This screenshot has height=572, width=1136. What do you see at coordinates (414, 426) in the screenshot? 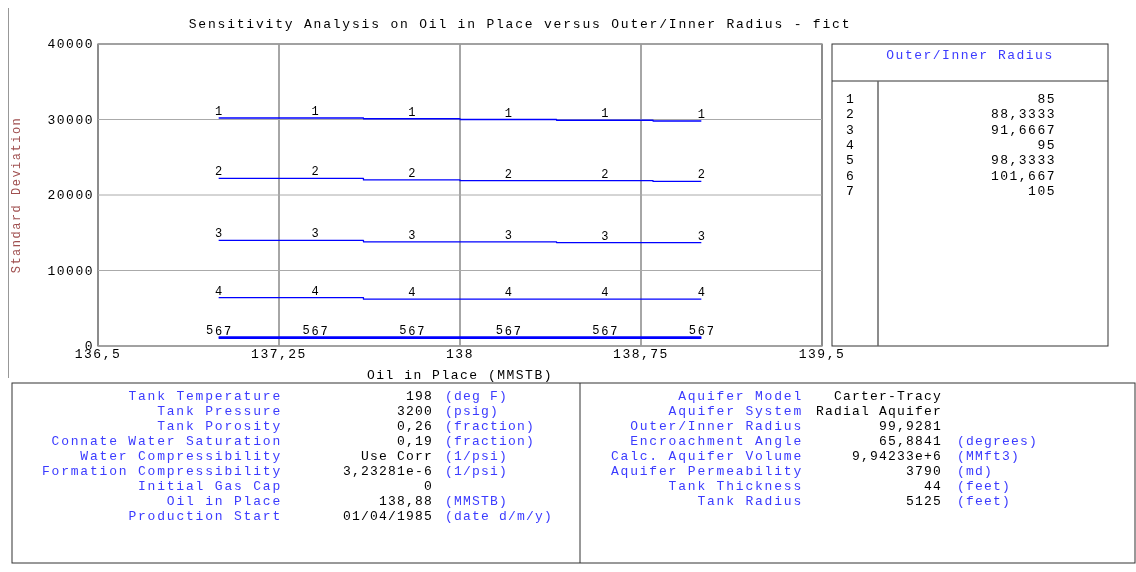
I see `text: 0,26` at bounding box center [414, 426].